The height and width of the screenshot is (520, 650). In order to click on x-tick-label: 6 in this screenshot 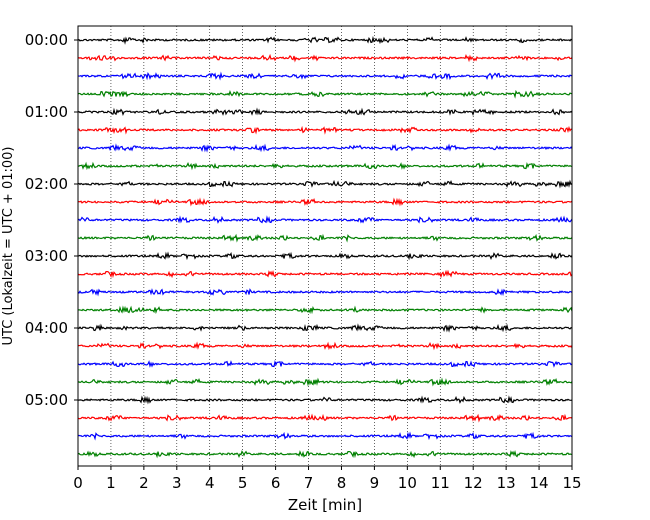, I will do `click(276, 483)`.